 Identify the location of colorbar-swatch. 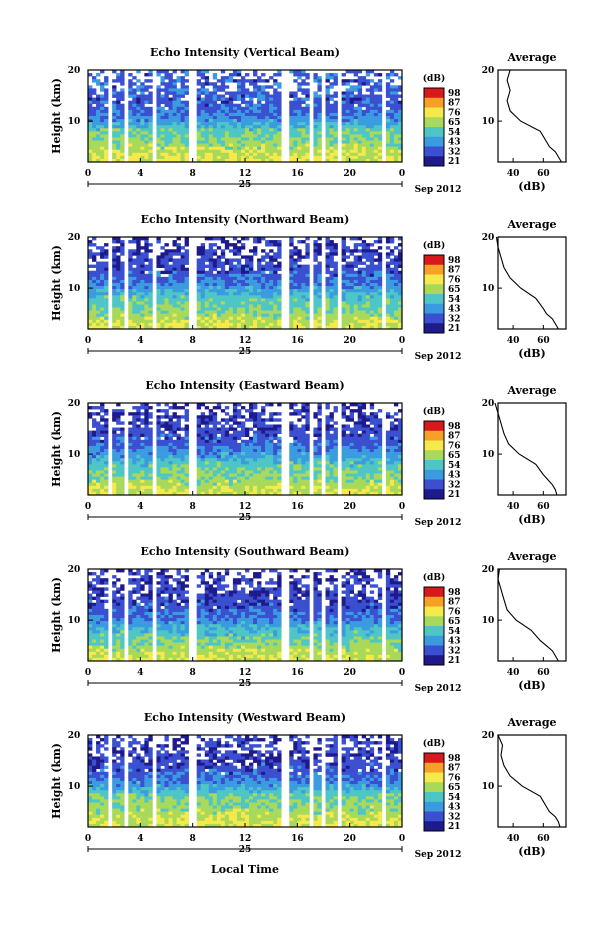
(434, 141).